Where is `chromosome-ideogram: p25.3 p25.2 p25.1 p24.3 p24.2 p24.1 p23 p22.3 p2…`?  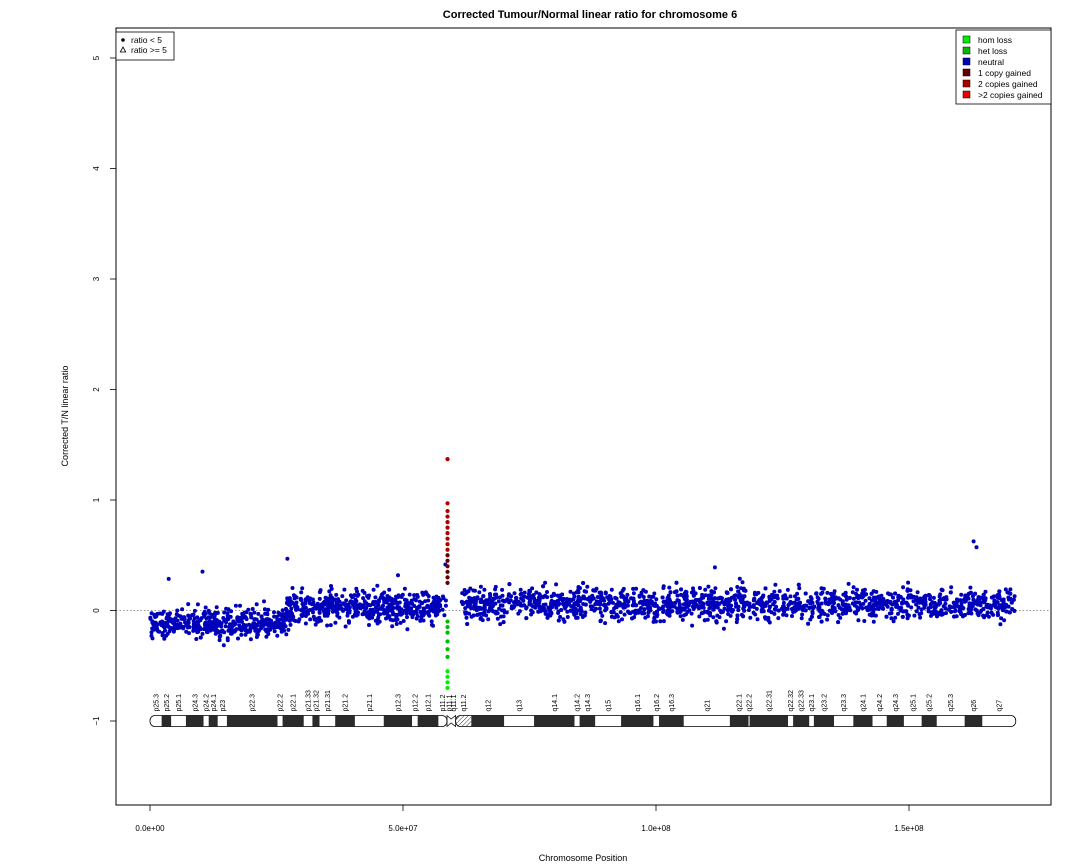
chromosome-ideogram: p25.3 p25.2 p25.1 p24.3 p24.2 p24.1 p23 p22.3 p2… is located at coordinates (583, 709).